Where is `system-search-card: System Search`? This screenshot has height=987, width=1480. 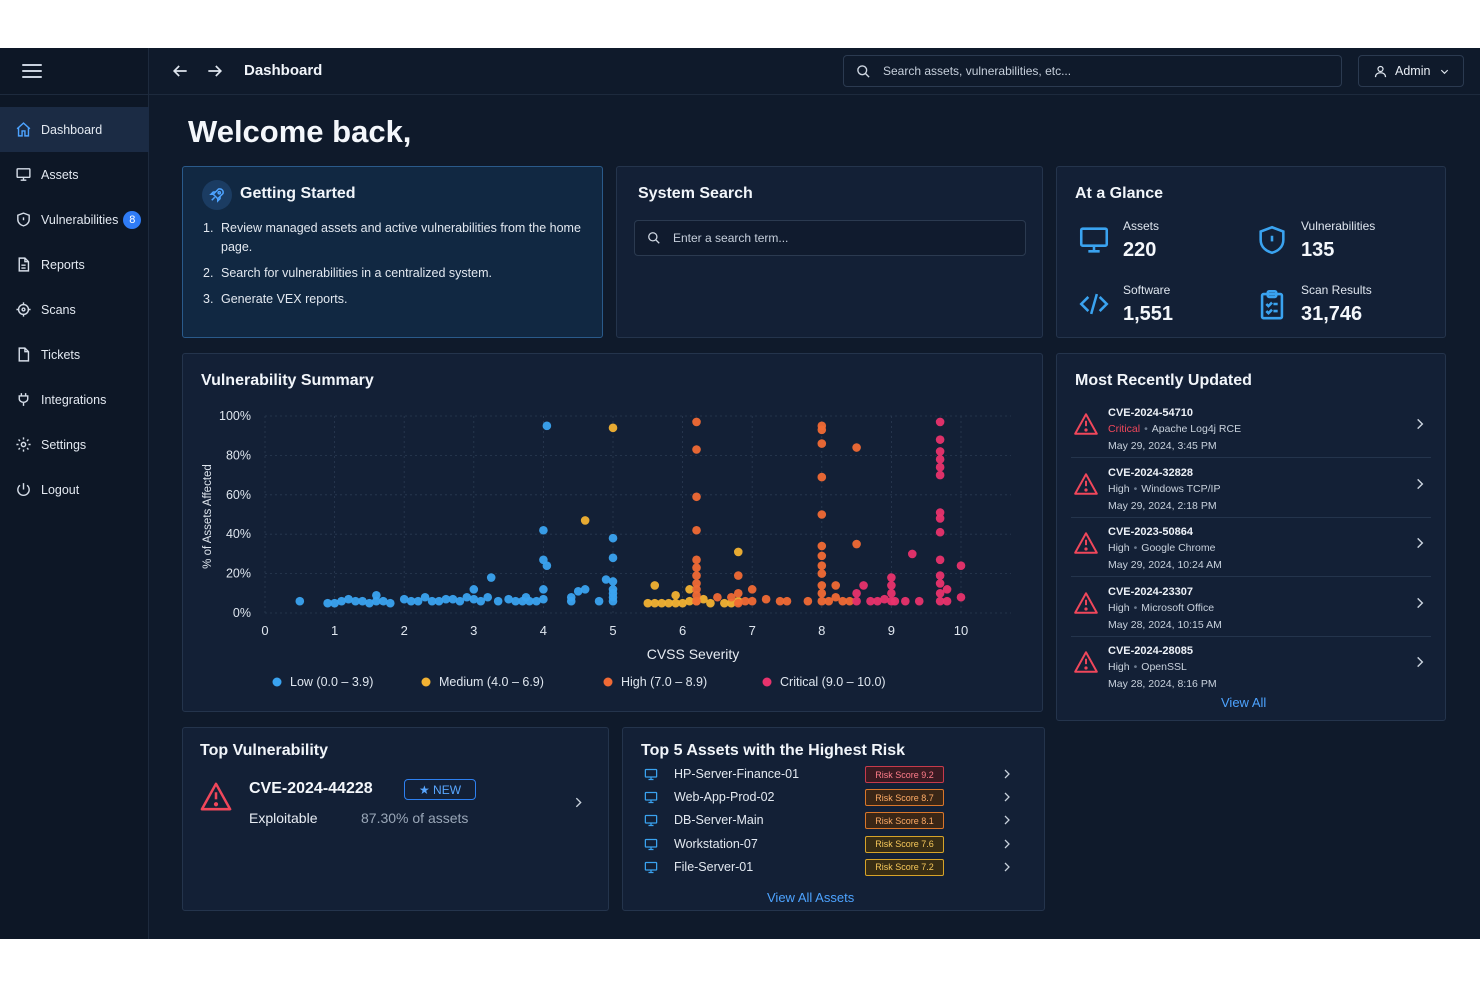
system-search-card: System Search is located at coordinates (829, 252).